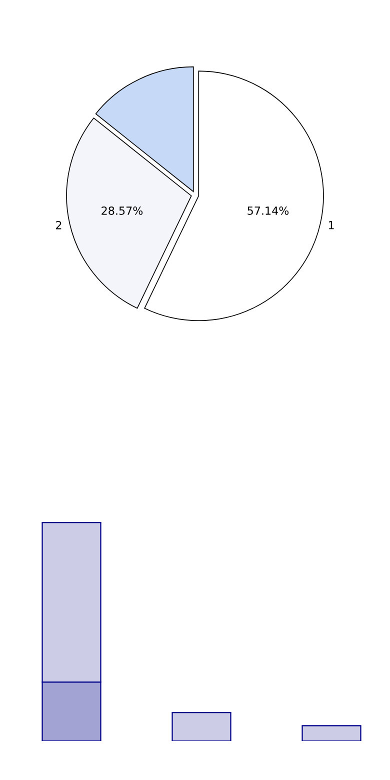 The image size is (390, 780). Describe the element at coordinates (268, 210) in the screenshot. I see `data-label: 57.14%` at that location.